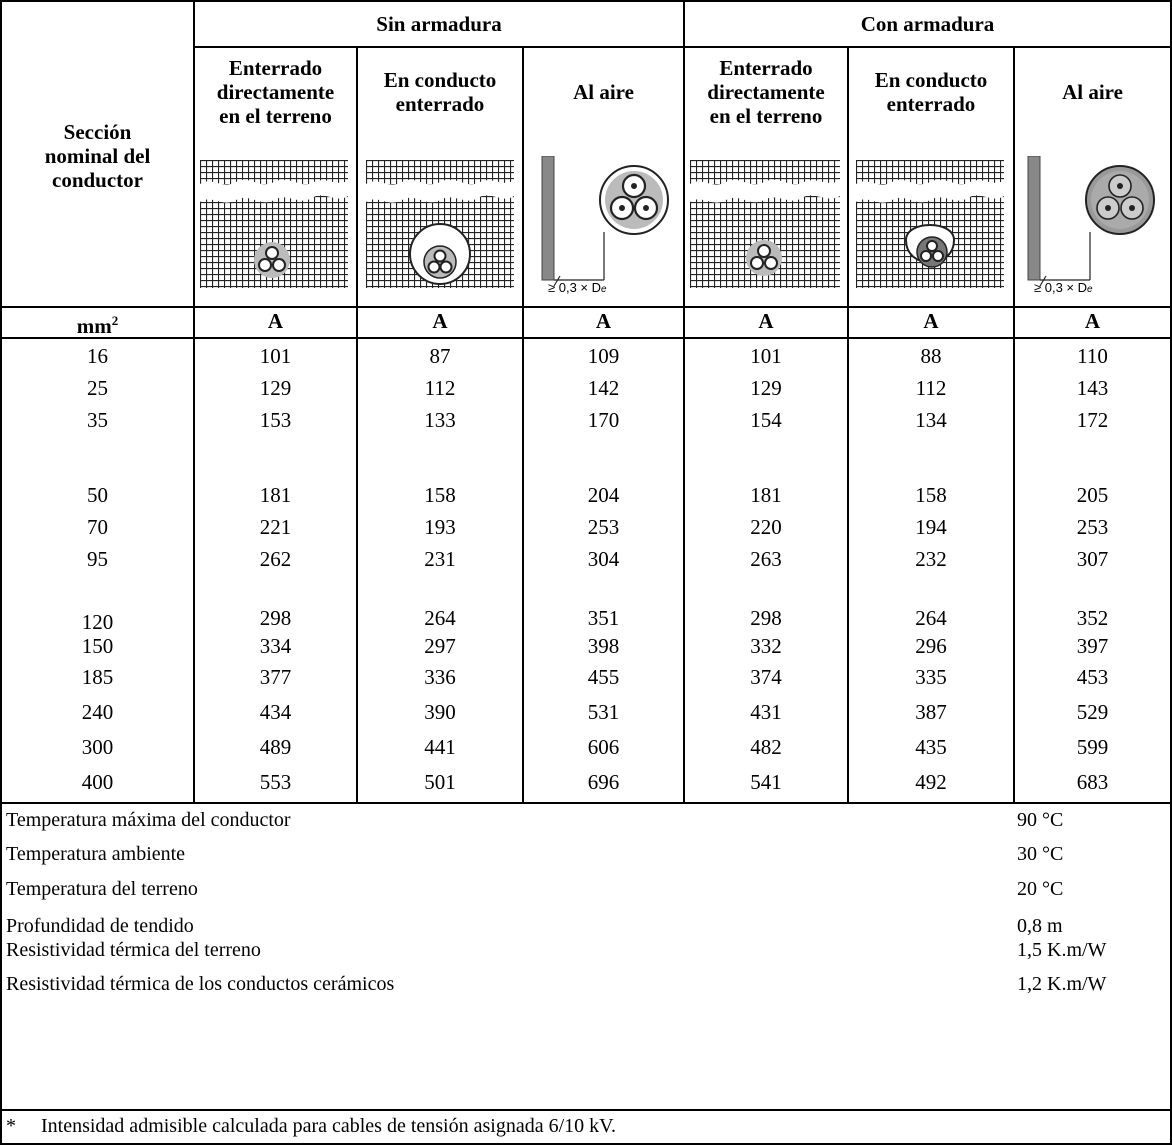  Describe the element at coordinates (931, 527) in the screenshot. I see `value-cell: 194` at that location.